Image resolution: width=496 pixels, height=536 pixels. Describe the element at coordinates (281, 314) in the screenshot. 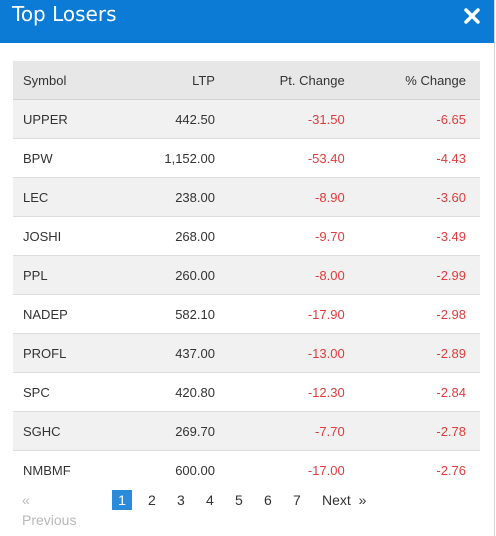

I see `cell-pt-change: -17.90` at that location.